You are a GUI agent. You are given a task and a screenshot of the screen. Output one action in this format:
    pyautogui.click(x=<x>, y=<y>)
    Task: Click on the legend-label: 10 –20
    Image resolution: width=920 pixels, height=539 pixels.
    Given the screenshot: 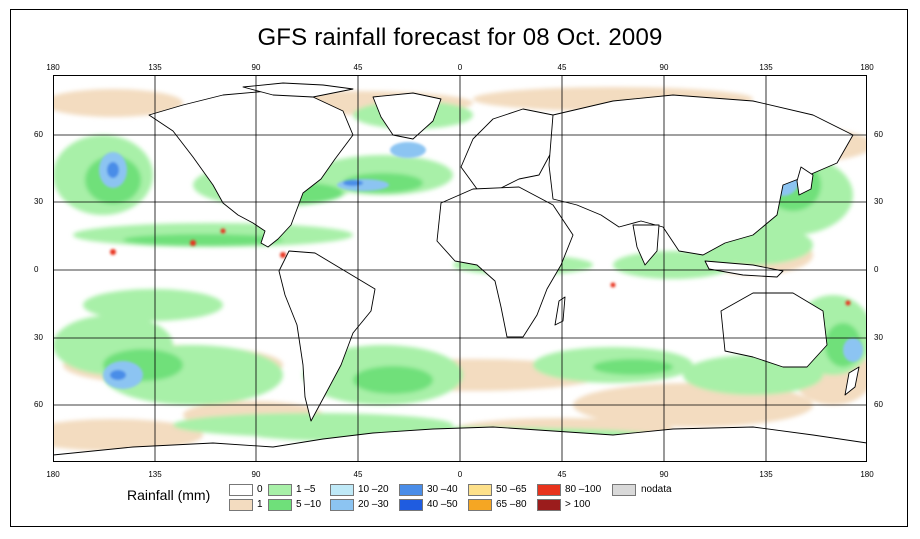 What is the action you would take?
    pyautogui.click(x=373, y=489)
    